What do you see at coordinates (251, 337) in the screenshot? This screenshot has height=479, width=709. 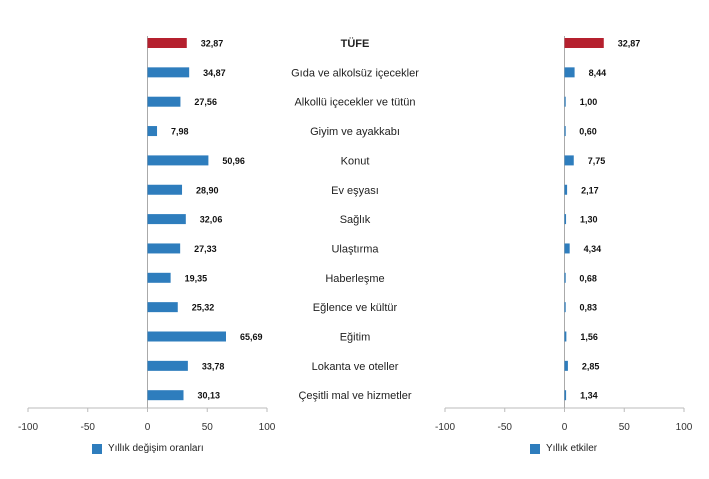 I see `value-label: 65,69` at bounding box center [251, 337].